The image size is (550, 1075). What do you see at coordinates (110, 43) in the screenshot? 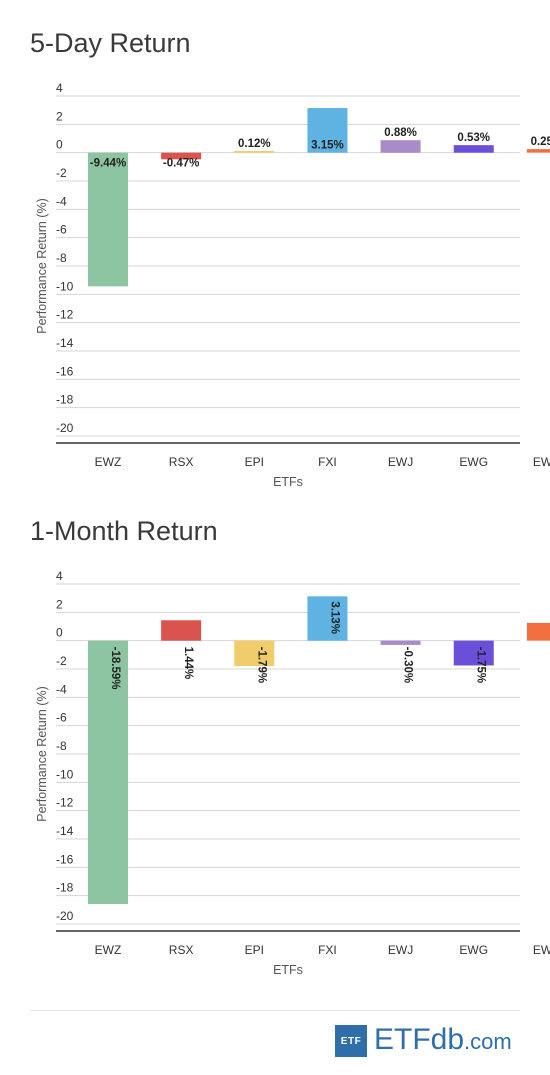
I see `chart-title-5-day: 5-Day Return` at bounding box center [110, 43].